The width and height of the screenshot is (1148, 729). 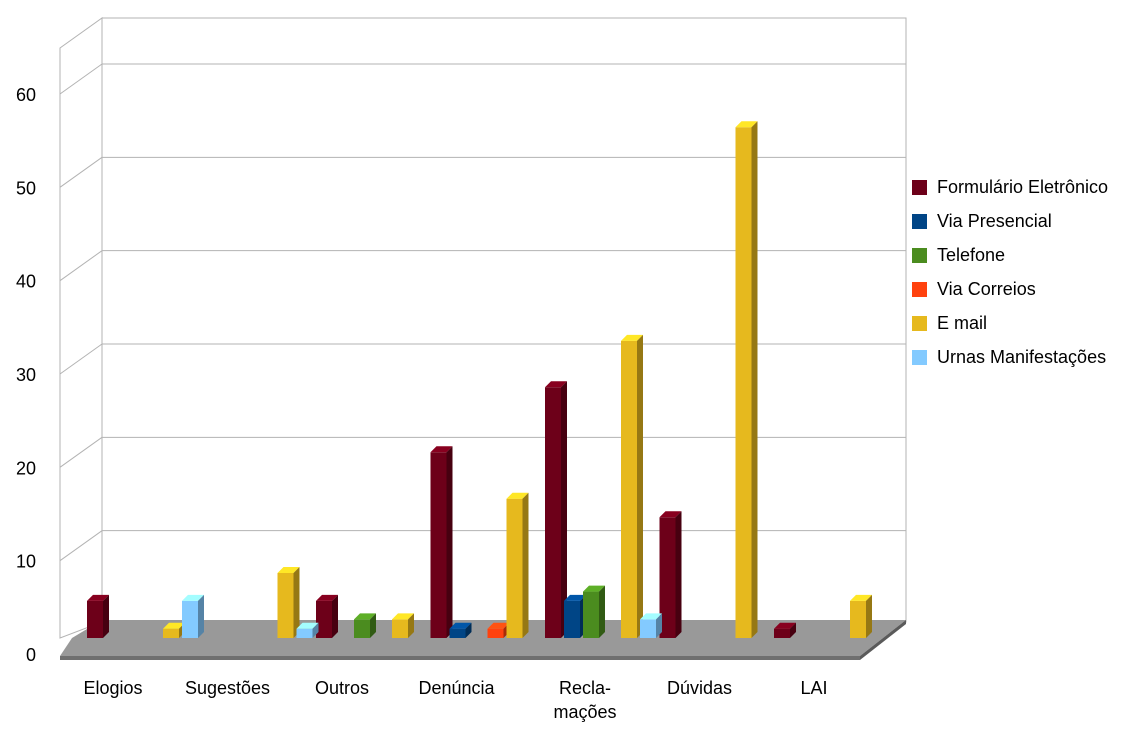 What do you see at coordinates (456, 688) in the screenshot?
I see `x-tick-label: Denúncia` at bounding box center [456, 688].